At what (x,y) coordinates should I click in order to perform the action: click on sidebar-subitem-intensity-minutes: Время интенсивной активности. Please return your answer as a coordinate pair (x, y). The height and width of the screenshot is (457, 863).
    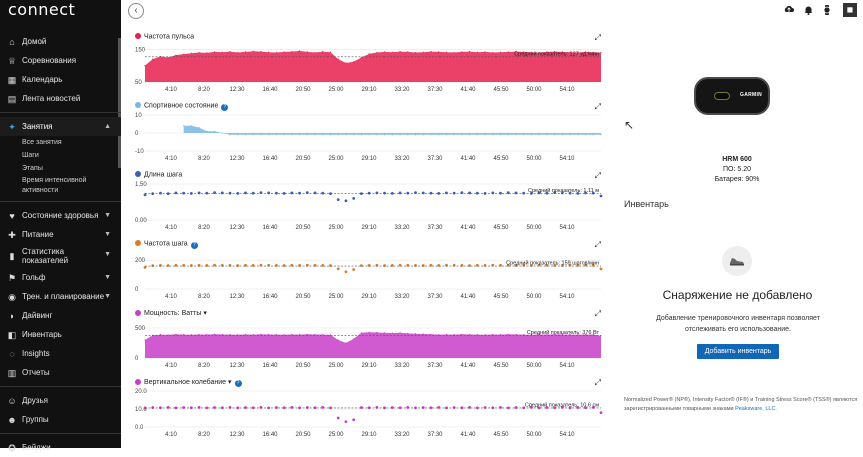
    Looking at the image, I should click on (54, 185).